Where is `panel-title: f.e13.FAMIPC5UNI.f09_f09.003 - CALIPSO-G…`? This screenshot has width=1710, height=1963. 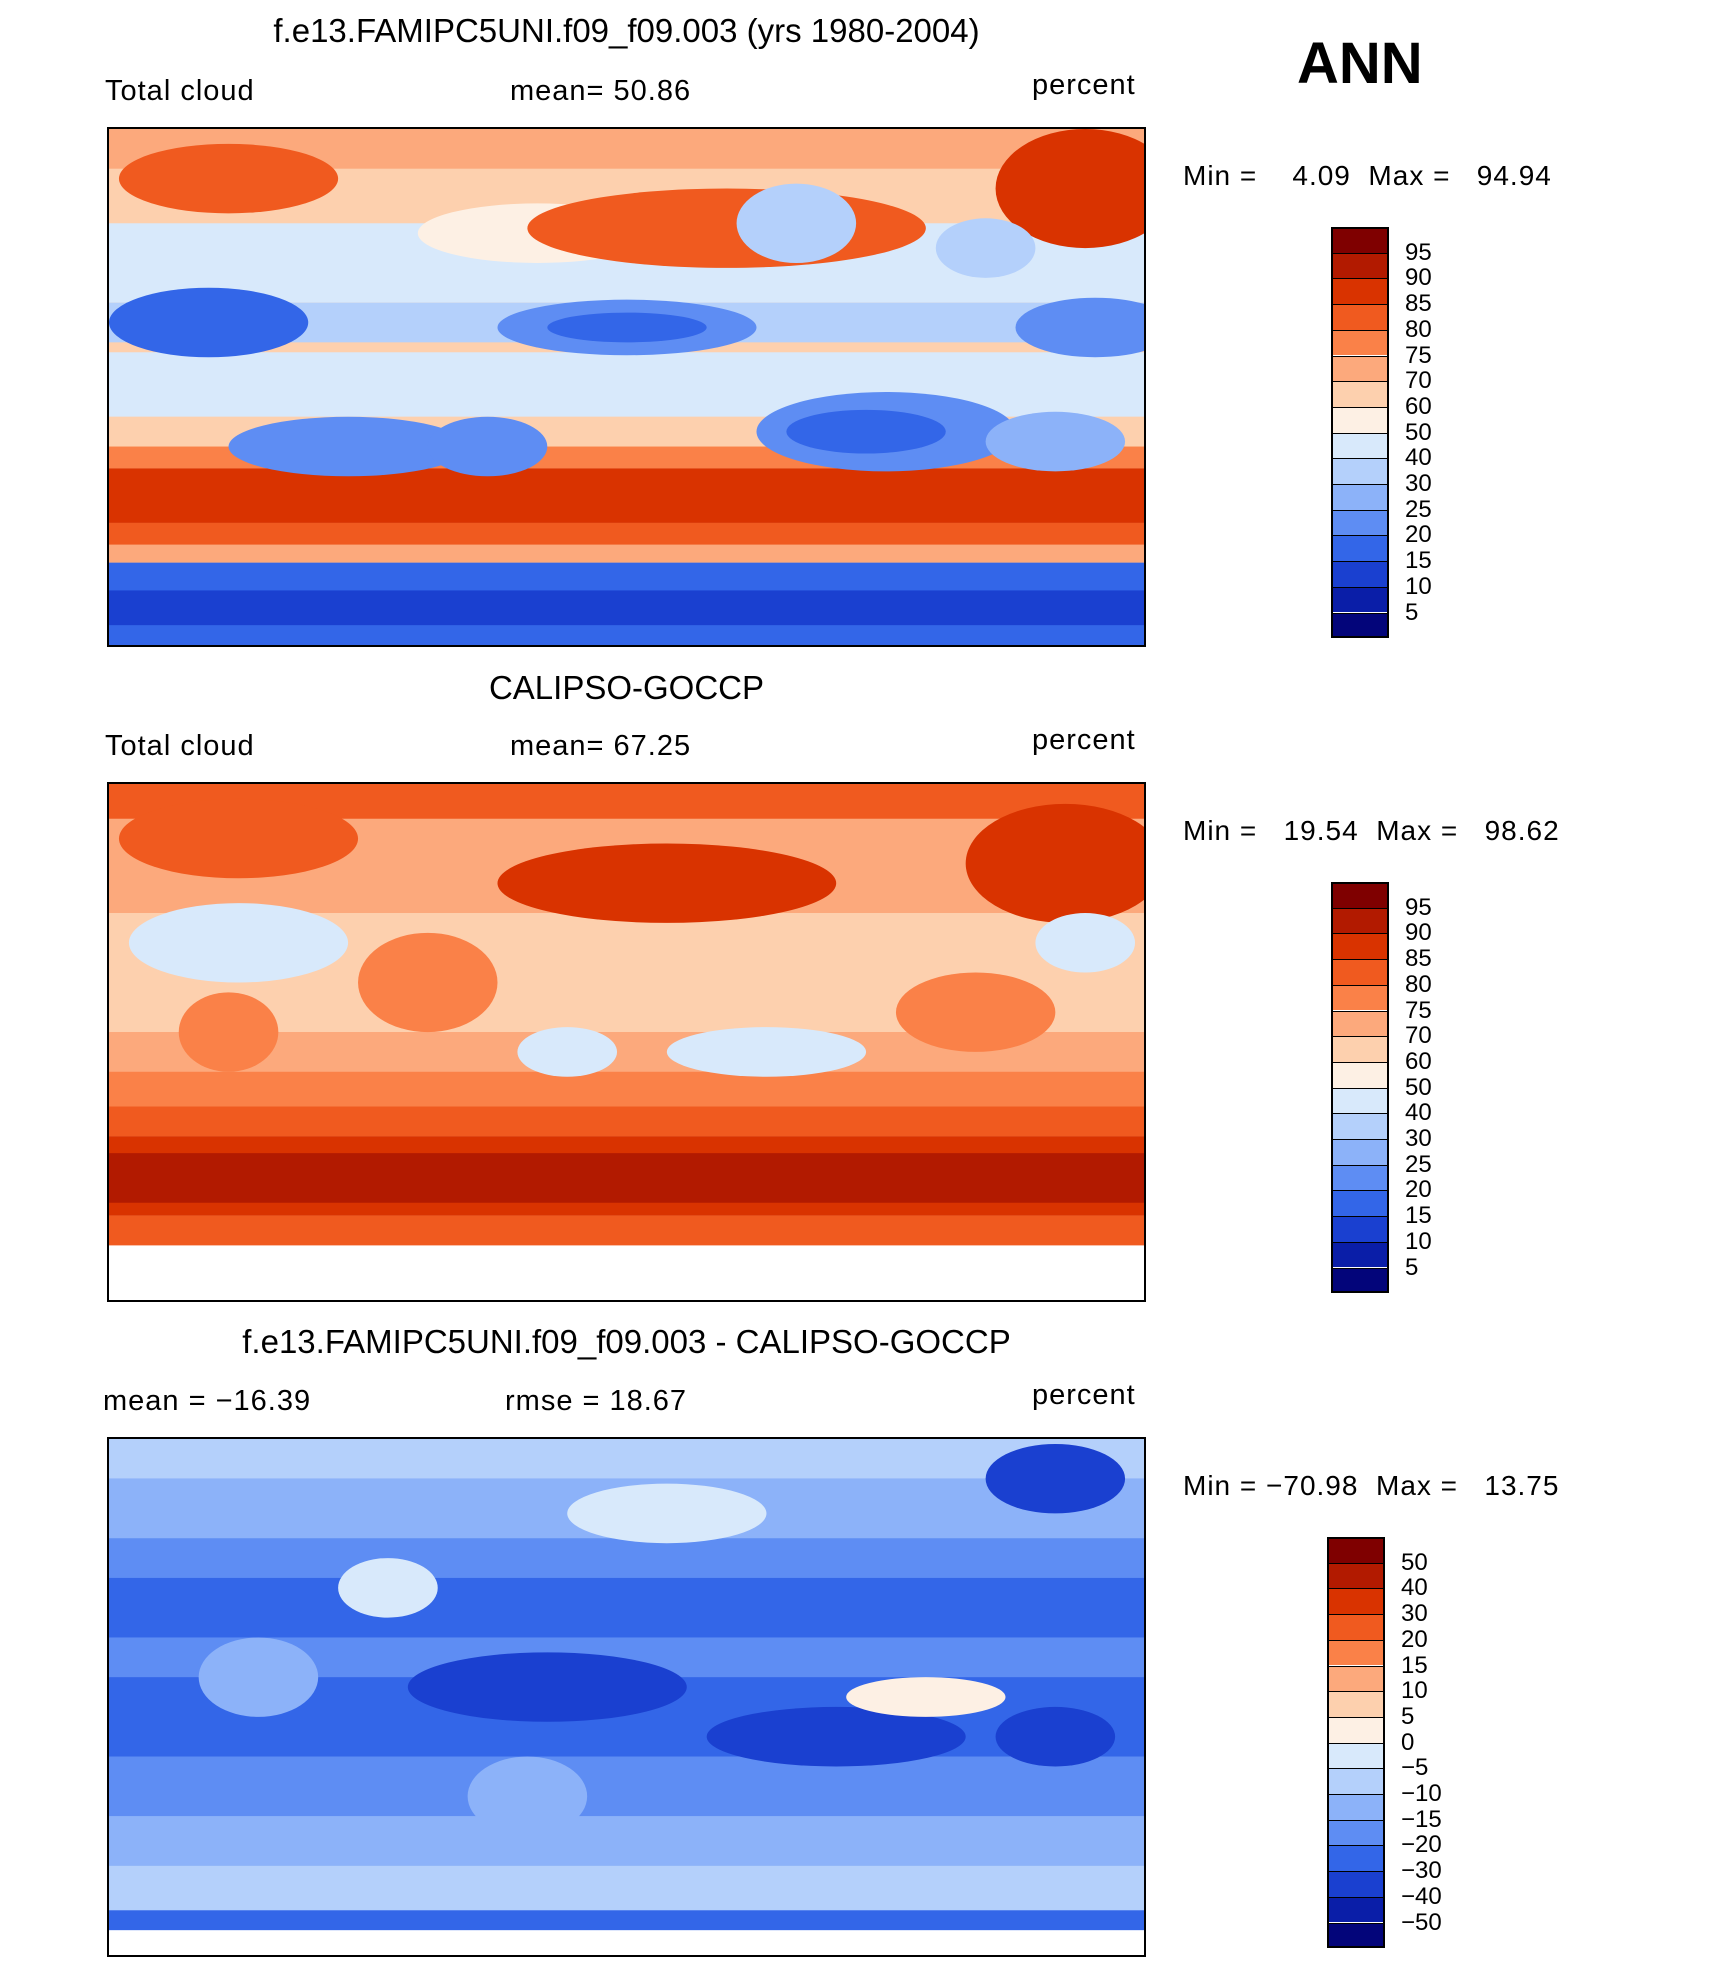 panel-title: f.e13.FAMIPC5UNI.f09_f09.003 - CALIPSO-G… is located at coordinates (626, 1341).